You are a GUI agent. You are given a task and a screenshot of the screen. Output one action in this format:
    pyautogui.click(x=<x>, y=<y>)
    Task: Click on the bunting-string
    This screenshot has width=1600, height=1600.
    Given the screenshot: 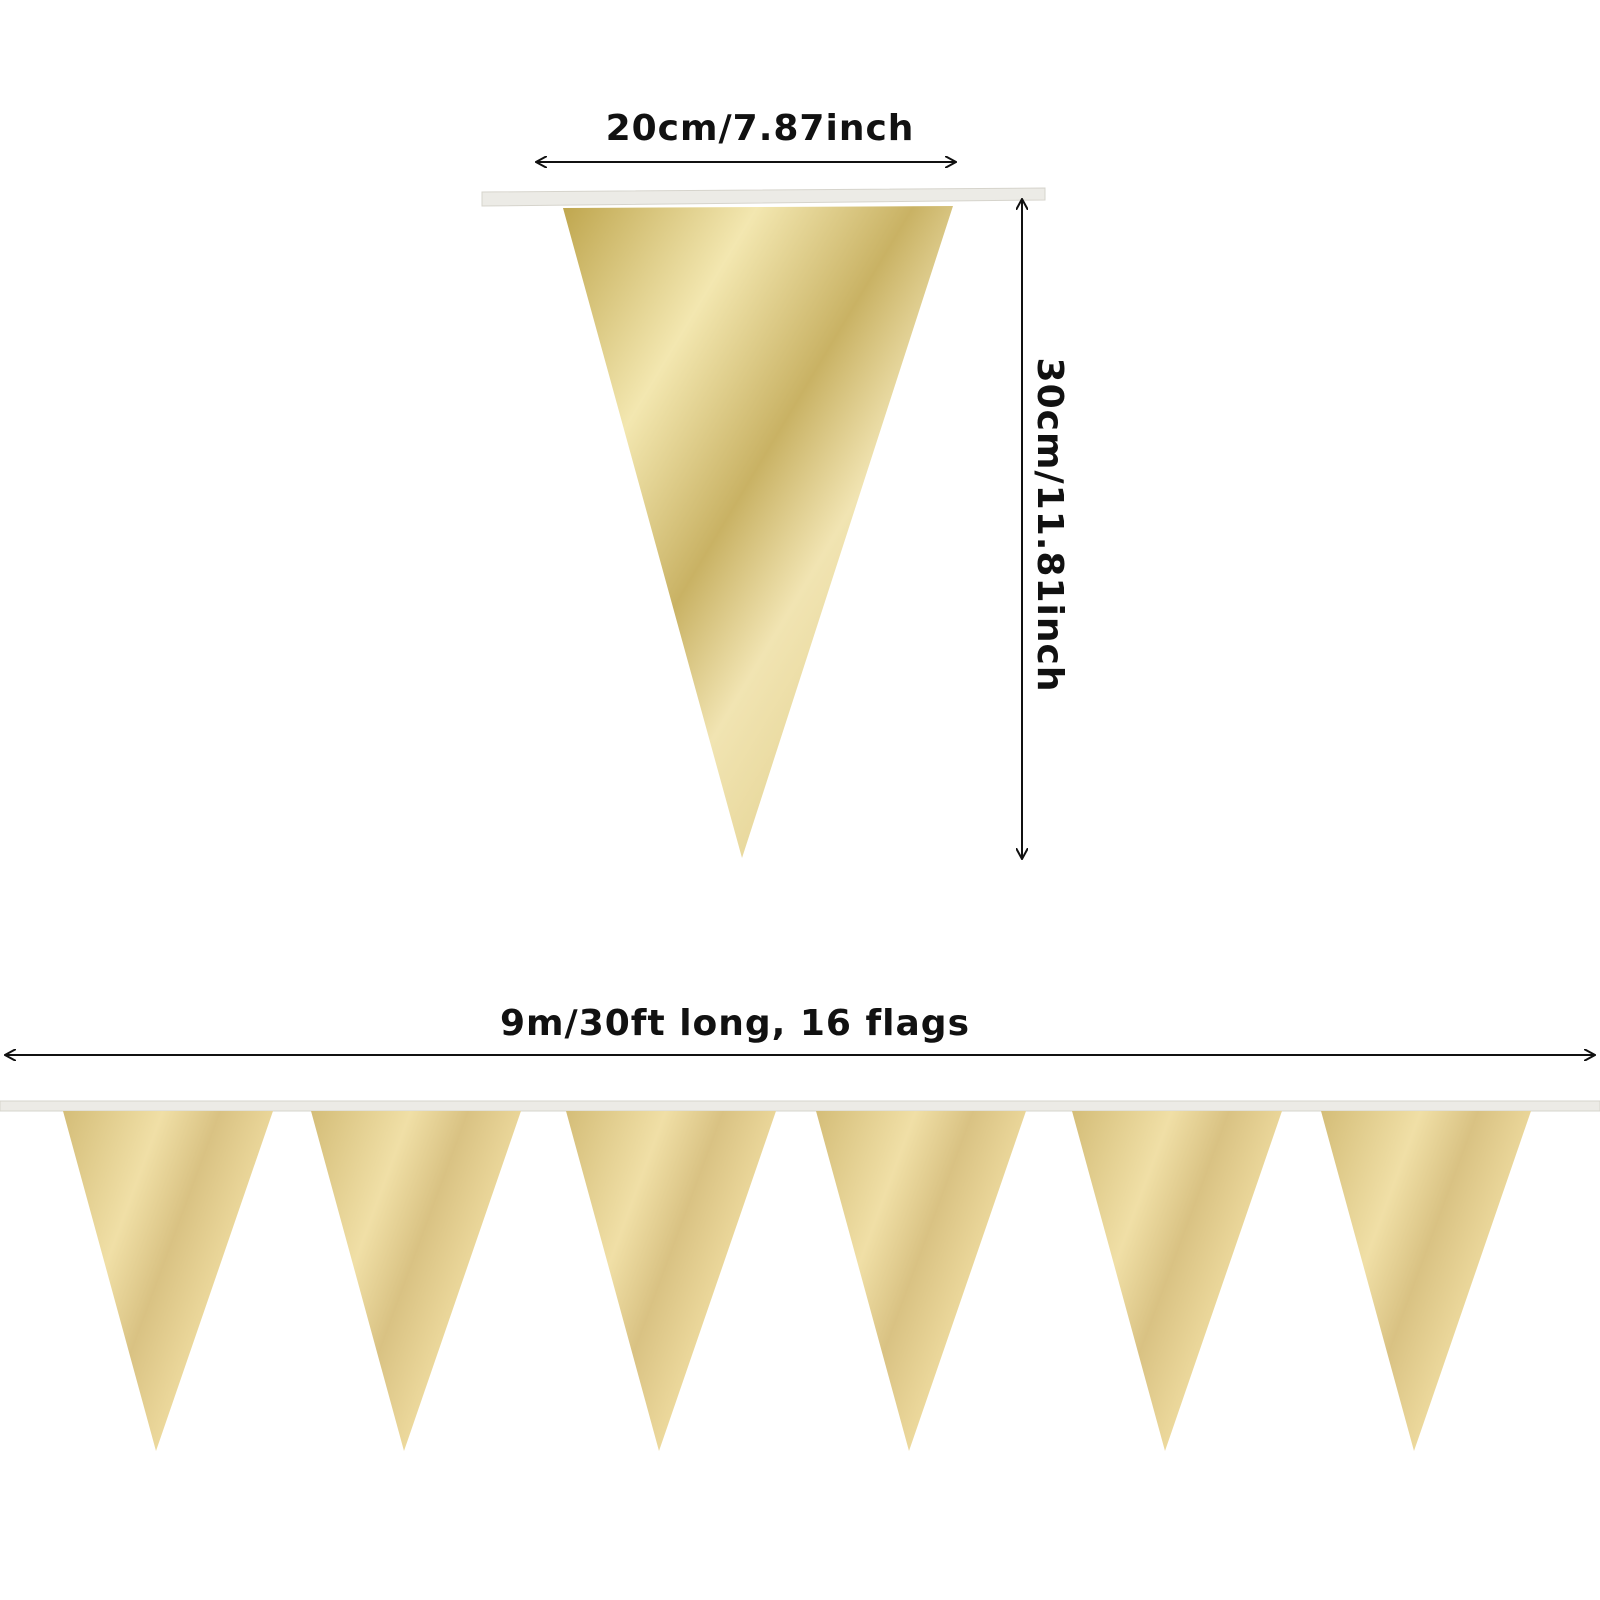 What is the action you would take?
    pyautogui.click(x=800, y=1106)
    